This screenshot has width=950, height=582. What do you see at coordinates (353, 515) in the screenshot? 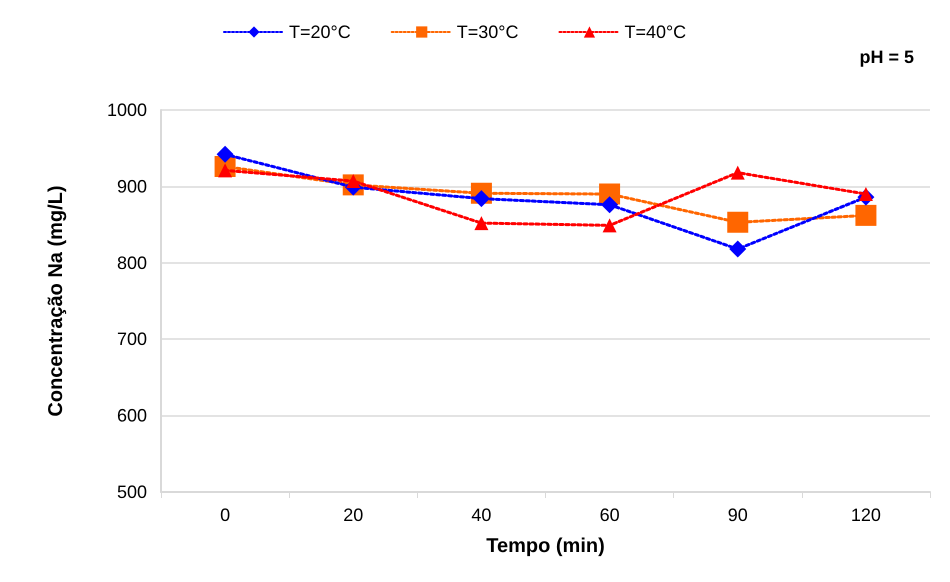
I see `x-tick-label: 20` at bounding box center [353, 515].